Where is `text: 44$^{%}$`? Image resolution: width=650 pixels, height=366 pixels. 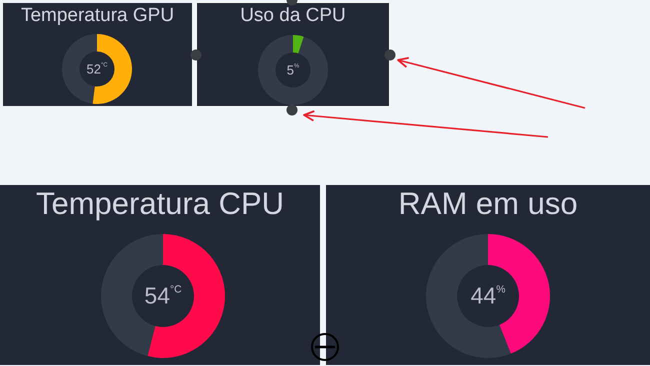 text: 44$^{%}$ is located at coordinates (488, 296).